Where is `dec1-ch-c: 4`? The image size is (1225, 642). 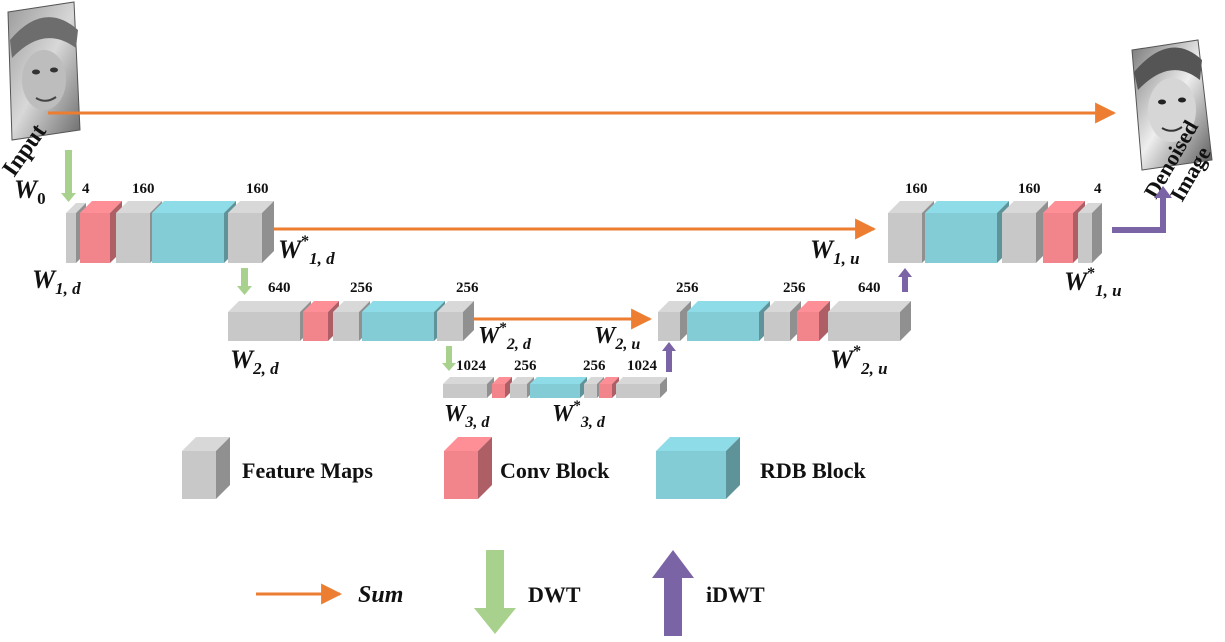 dec1-ch-c: 4 is located at coordinates (1098, 189).